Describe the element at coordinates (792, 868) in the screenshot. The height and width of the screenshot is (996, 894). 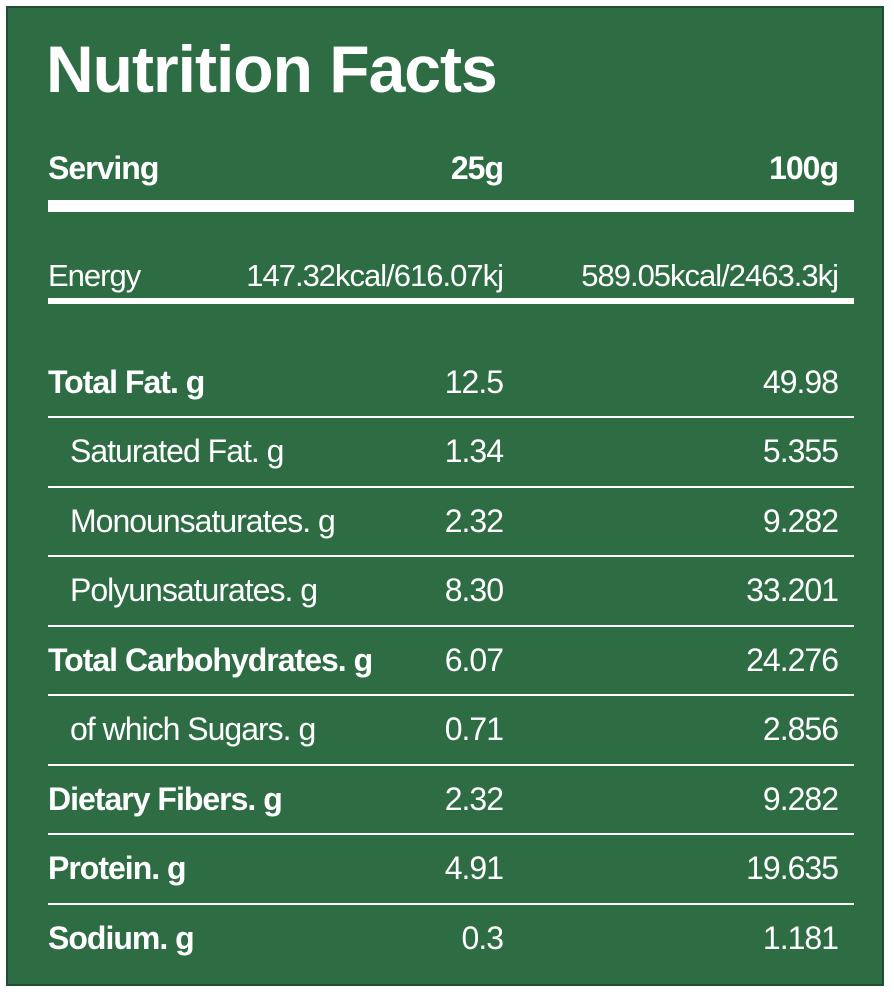
I see `value-100g: 19.635` at that location.